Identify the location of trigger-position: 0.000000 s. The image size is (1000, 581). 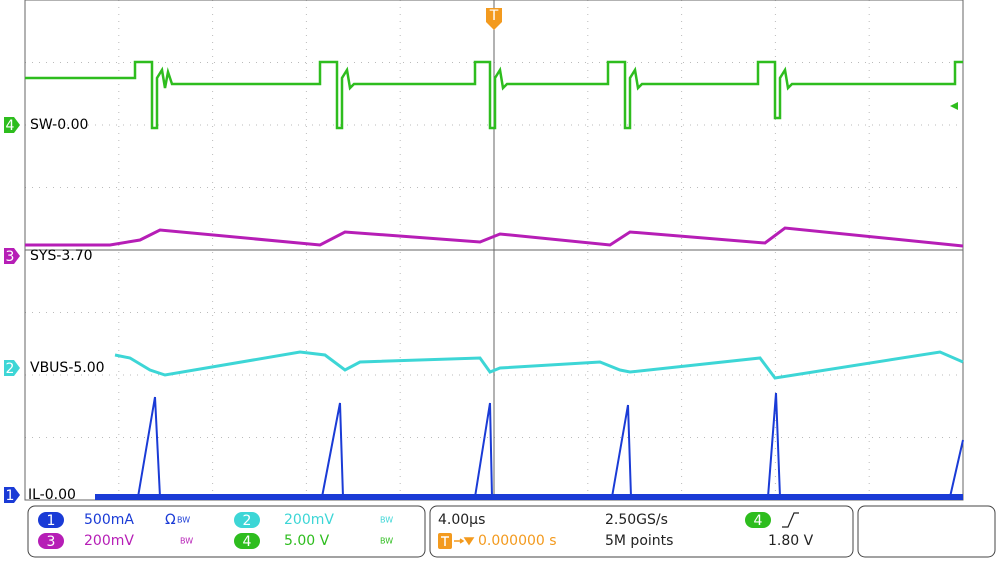
(517, 541).